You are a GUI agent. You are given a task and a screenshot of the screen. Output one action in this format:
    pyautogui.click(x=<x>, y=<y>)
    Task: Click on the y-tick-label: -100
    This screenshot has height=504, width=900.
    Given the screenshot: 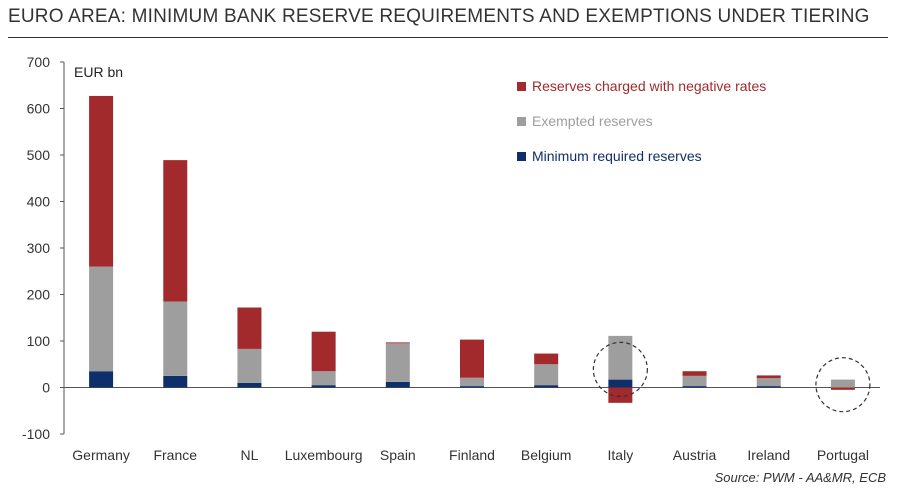 What is the action you would take?
    pyautogui.click(x=36, y=434)
    